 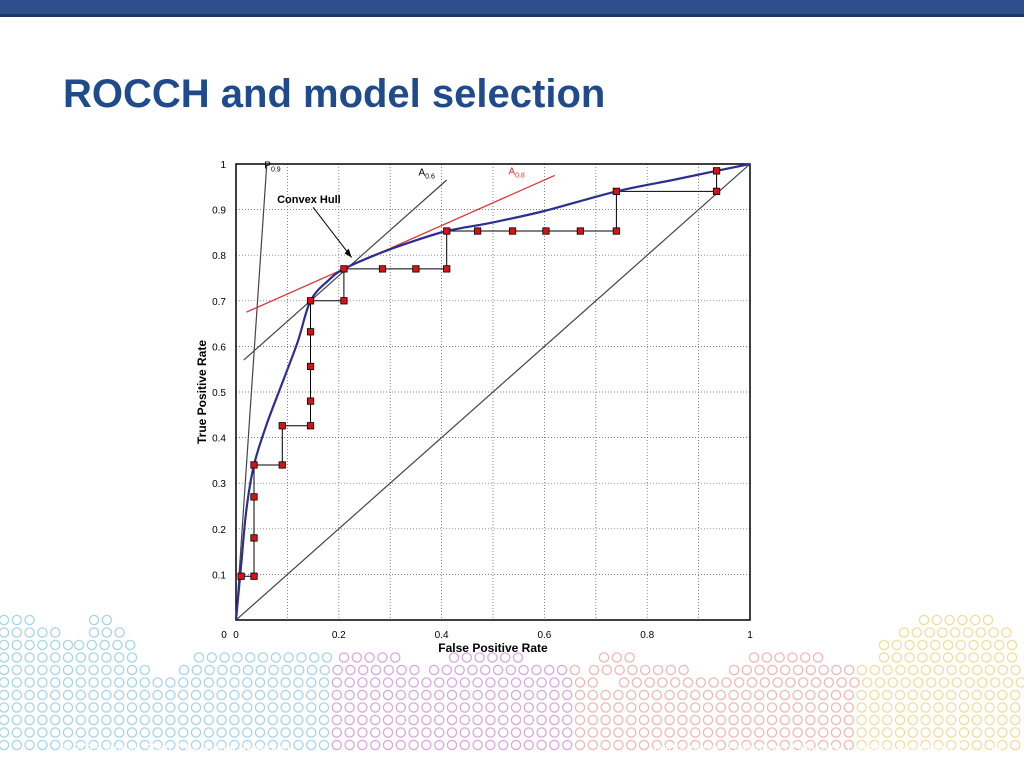 What do you see at coordinates (219, 439) in the screenshot?
I see `y-tick-label: 0.4` at bounding box center [219, 439].